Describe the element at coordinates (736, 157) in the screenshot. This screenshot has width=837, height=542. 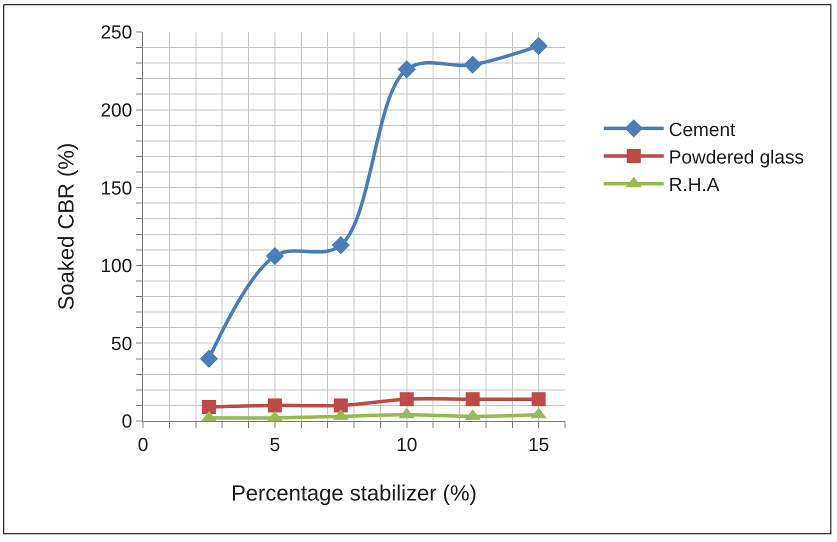
I see `legend-label: Powdered glass` at that location.